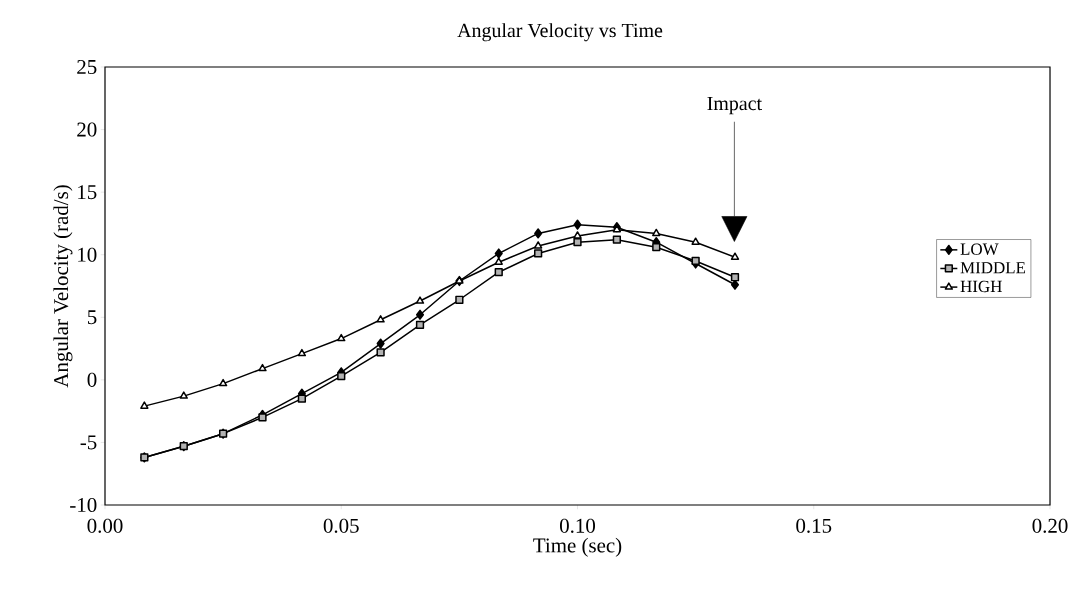 The height and width of the screenshot is (602, 1087). What do you see at coordinates (87, 254) in the screenshot?
I see `y-tick-label: 10` at bounding box center [87, 254].